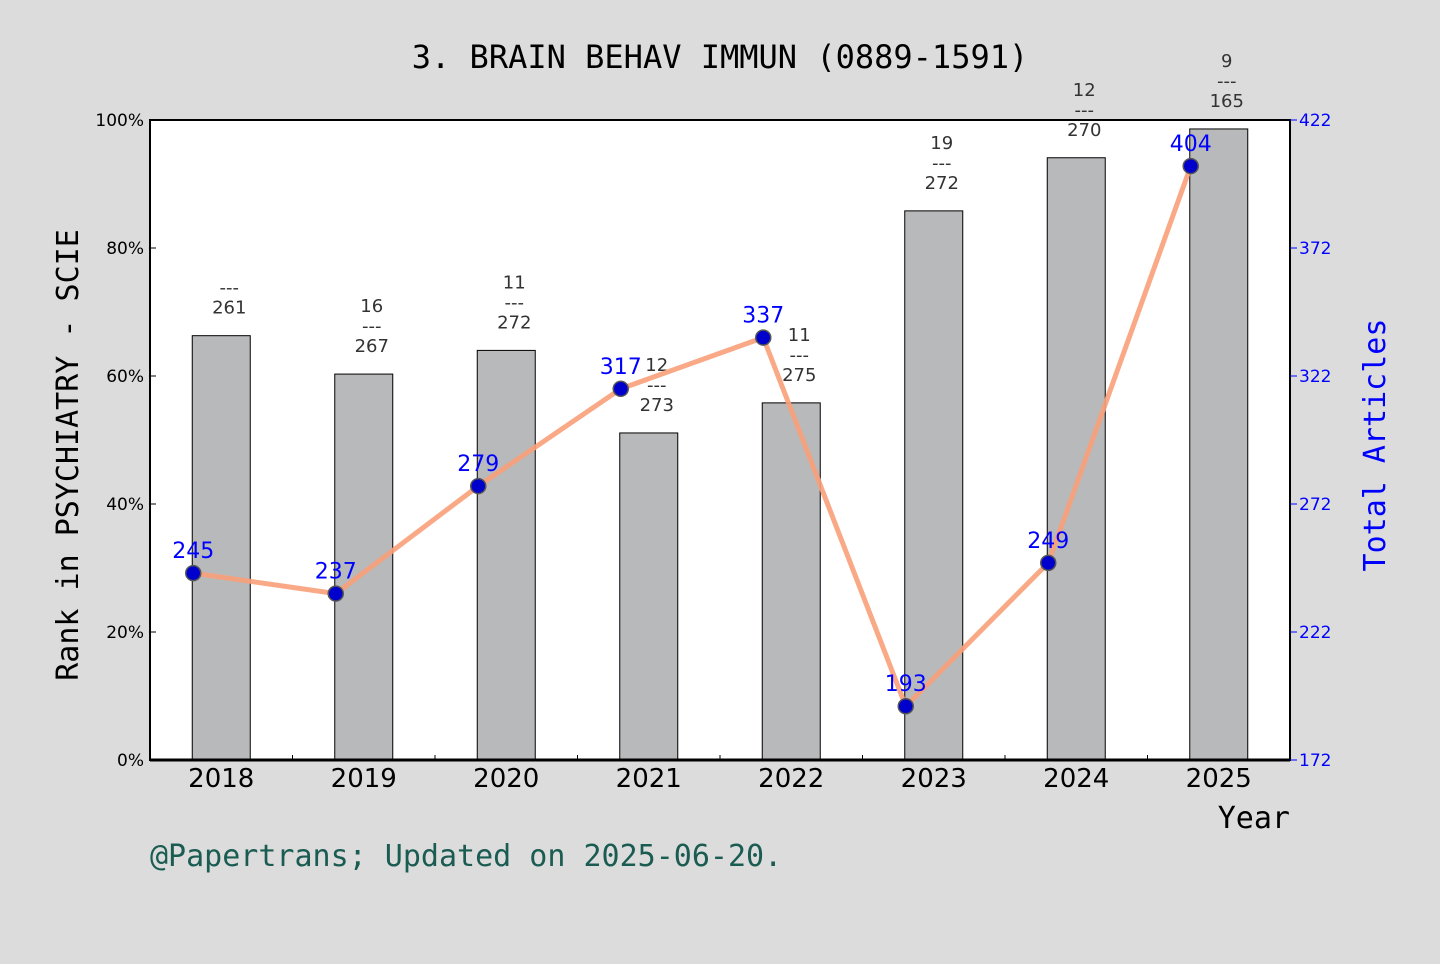 This screenshot has height=964, width=1440. I want to click on articles-point-2021, so click(620, 389).